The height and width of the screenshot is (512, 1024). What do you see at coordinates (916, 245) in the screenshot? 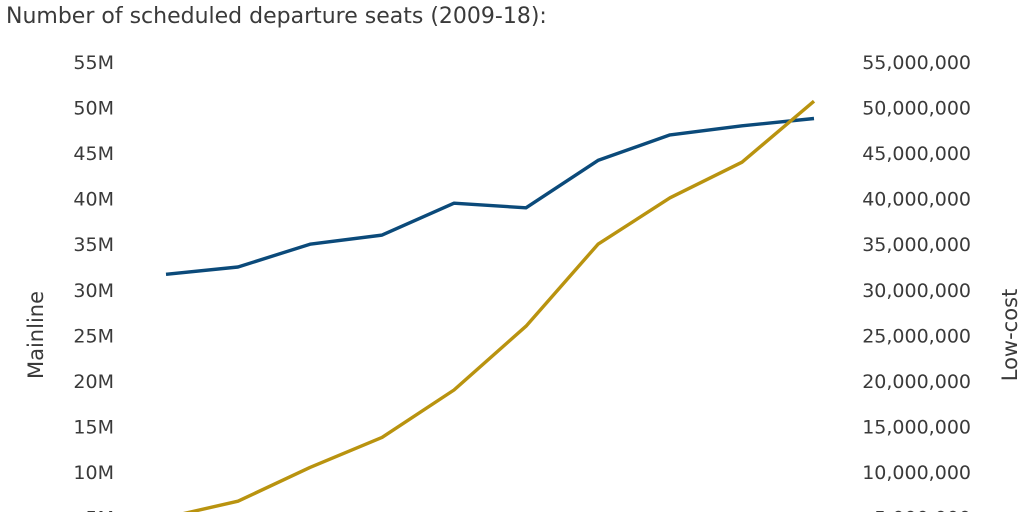
I see `right-axis-tick-label: 35,000,000` at bounding box center [916, 245].